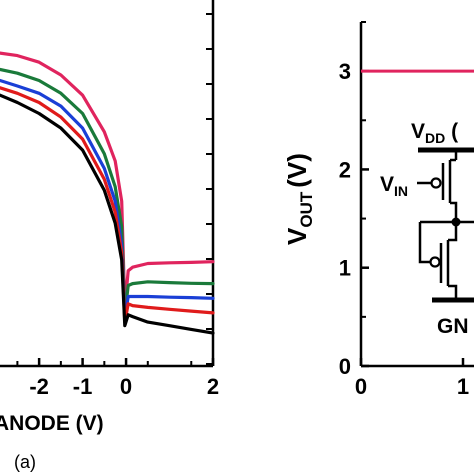  What do you see at coordinates (424, 243) in the screenshot?
I see `lower-transistor-feedback` at bounding box center [424, 243].